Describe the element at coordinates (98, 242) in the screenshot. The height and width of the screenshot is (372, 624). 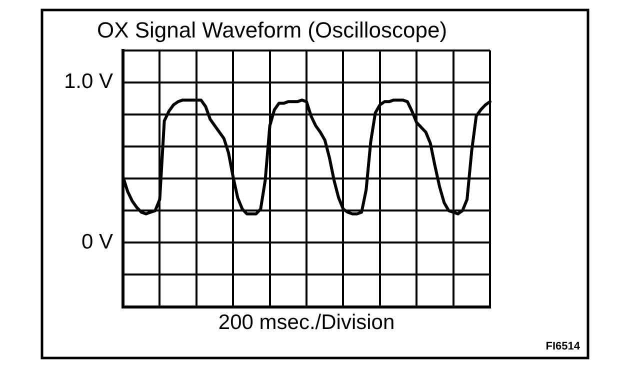
I see `y-tick-label: 0 V` at that location.